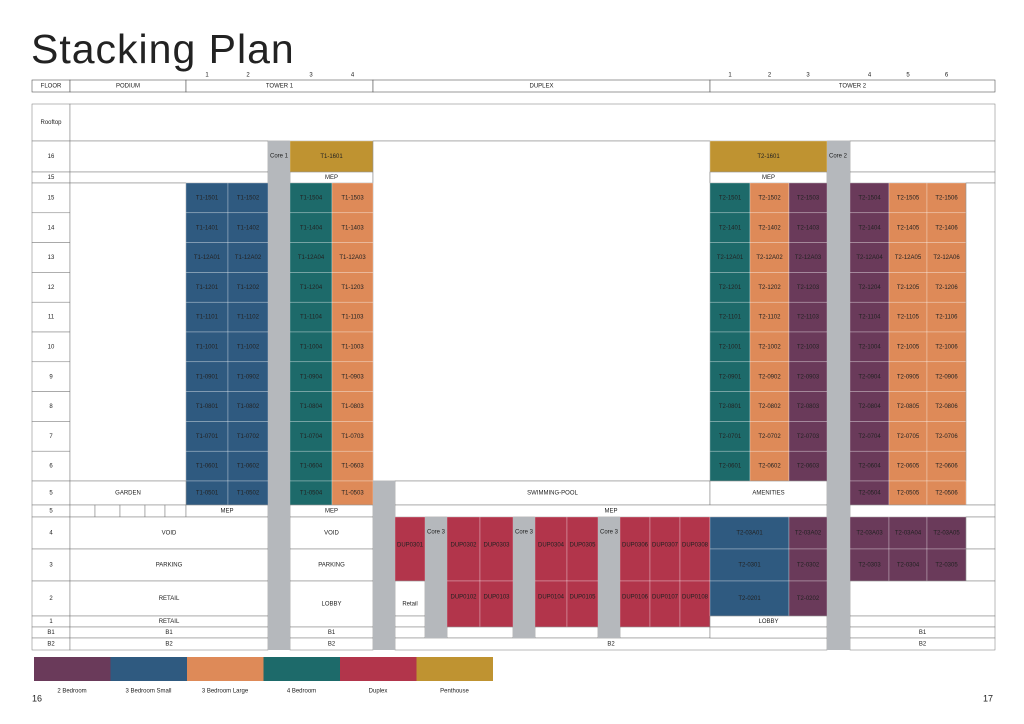 This screenshot has height=724, width=1024. Describe the element at coordinates (311, 494) in the screenshot. I see `unit-label: T1-0504` at that location.